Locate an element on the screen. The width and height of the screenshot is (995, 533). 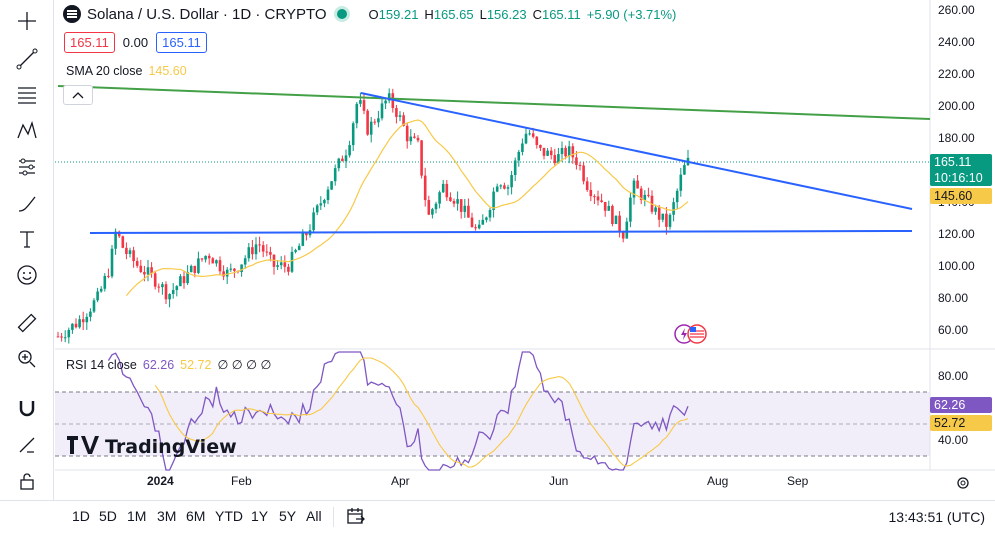
range-6m: 6M is located at coordinates (196, 516).